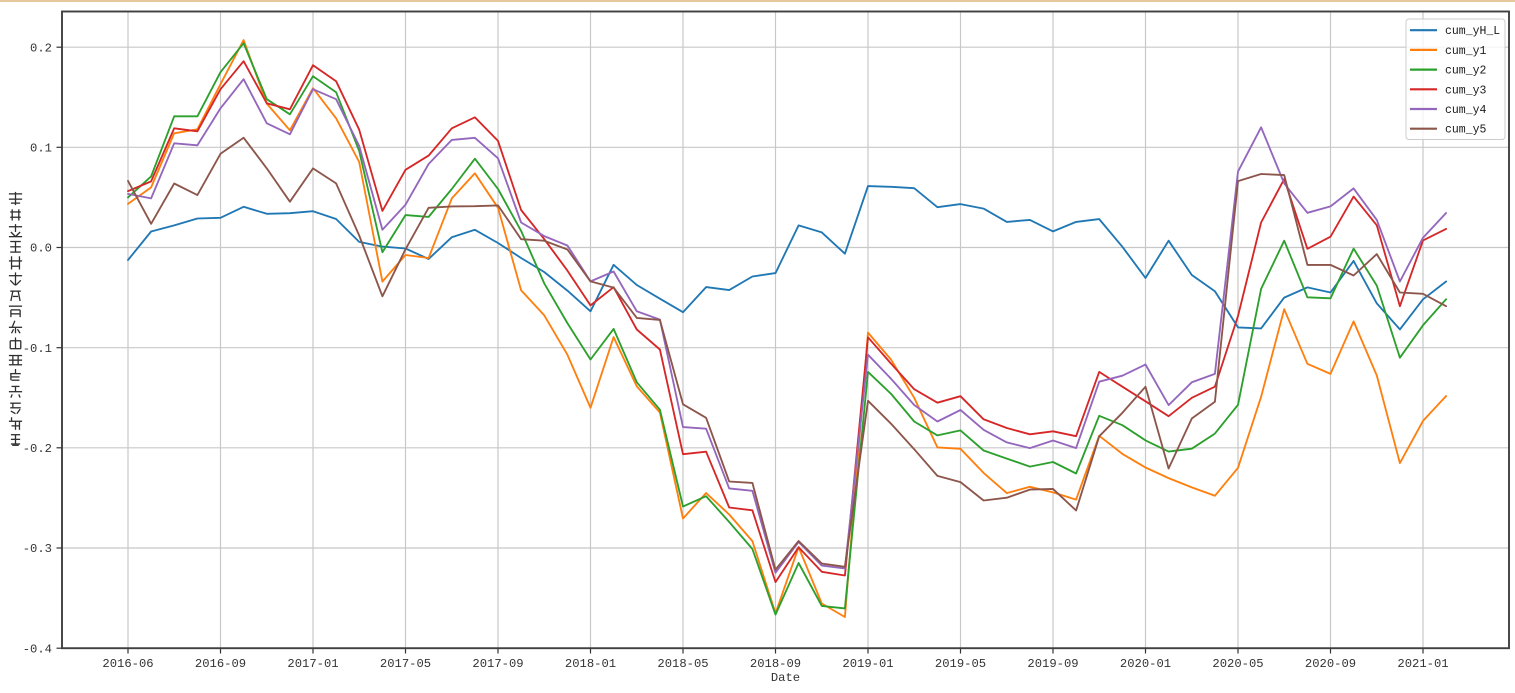 The height and width of the screenshot is (693, 1515). I want to click on svg-text: cum_y4, so click(1466, 110).